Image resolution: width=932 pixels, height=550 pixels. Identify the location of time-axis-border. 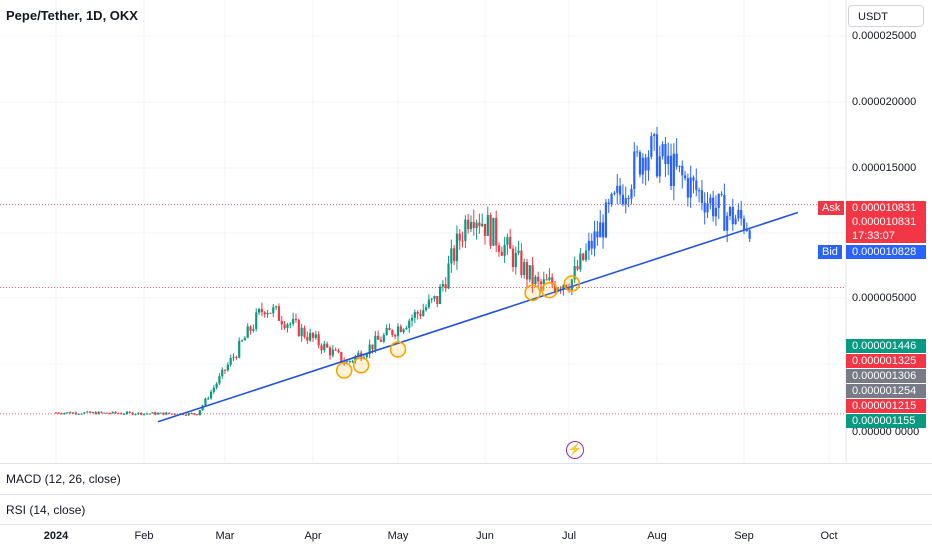
(466, 524).